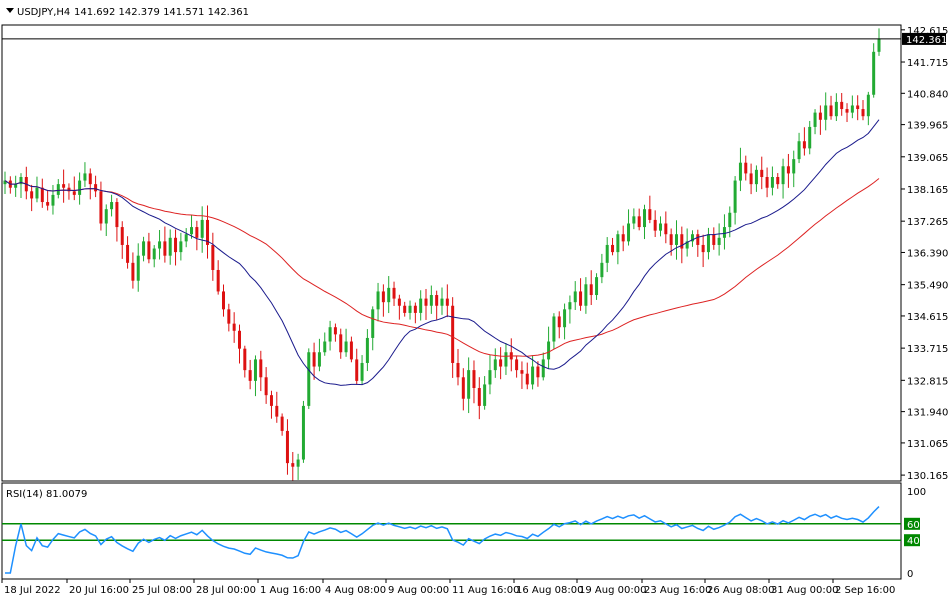 The image size is (950, 600). What do you see at coordinates (804, 590) in the screenshot?
I see `time-tick-label: 31 Aug 00:00` at bounding box center [804, 590].